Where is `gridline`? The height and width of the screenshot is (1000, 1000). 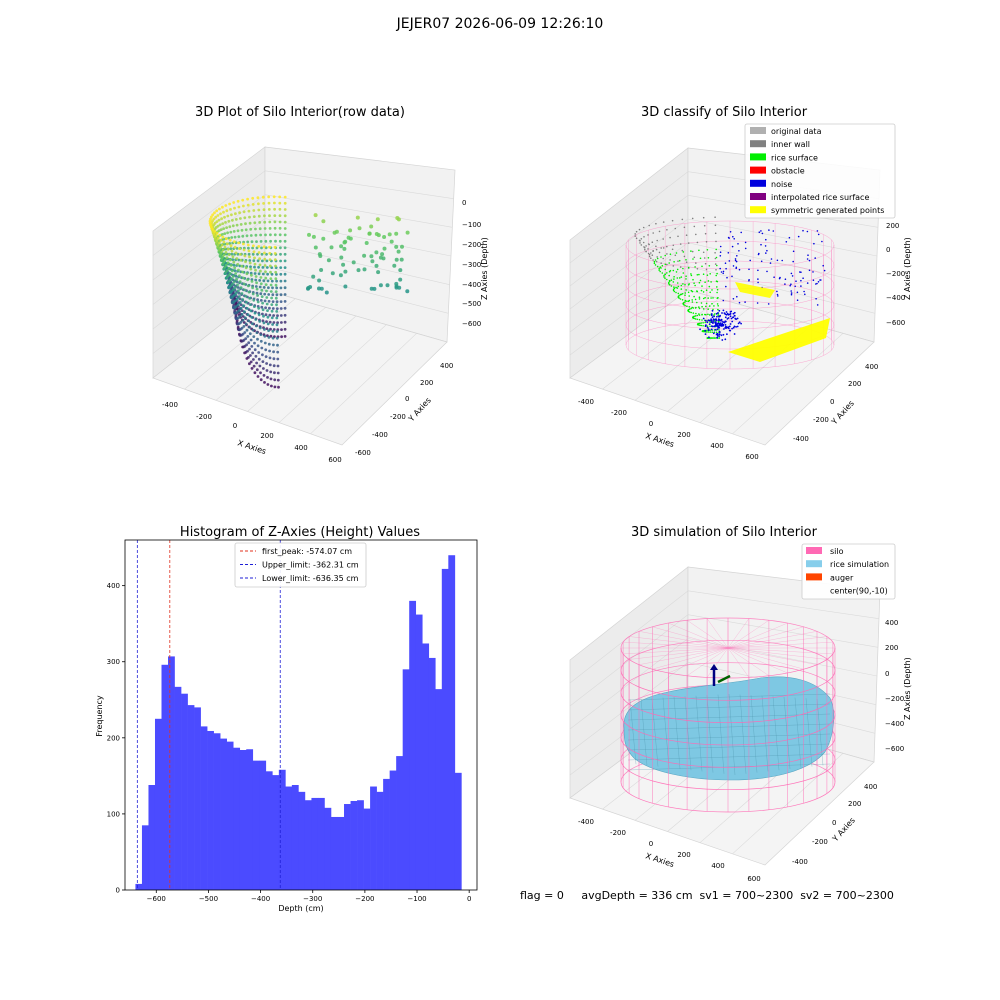
gridline is located at coordinates (661, 344).